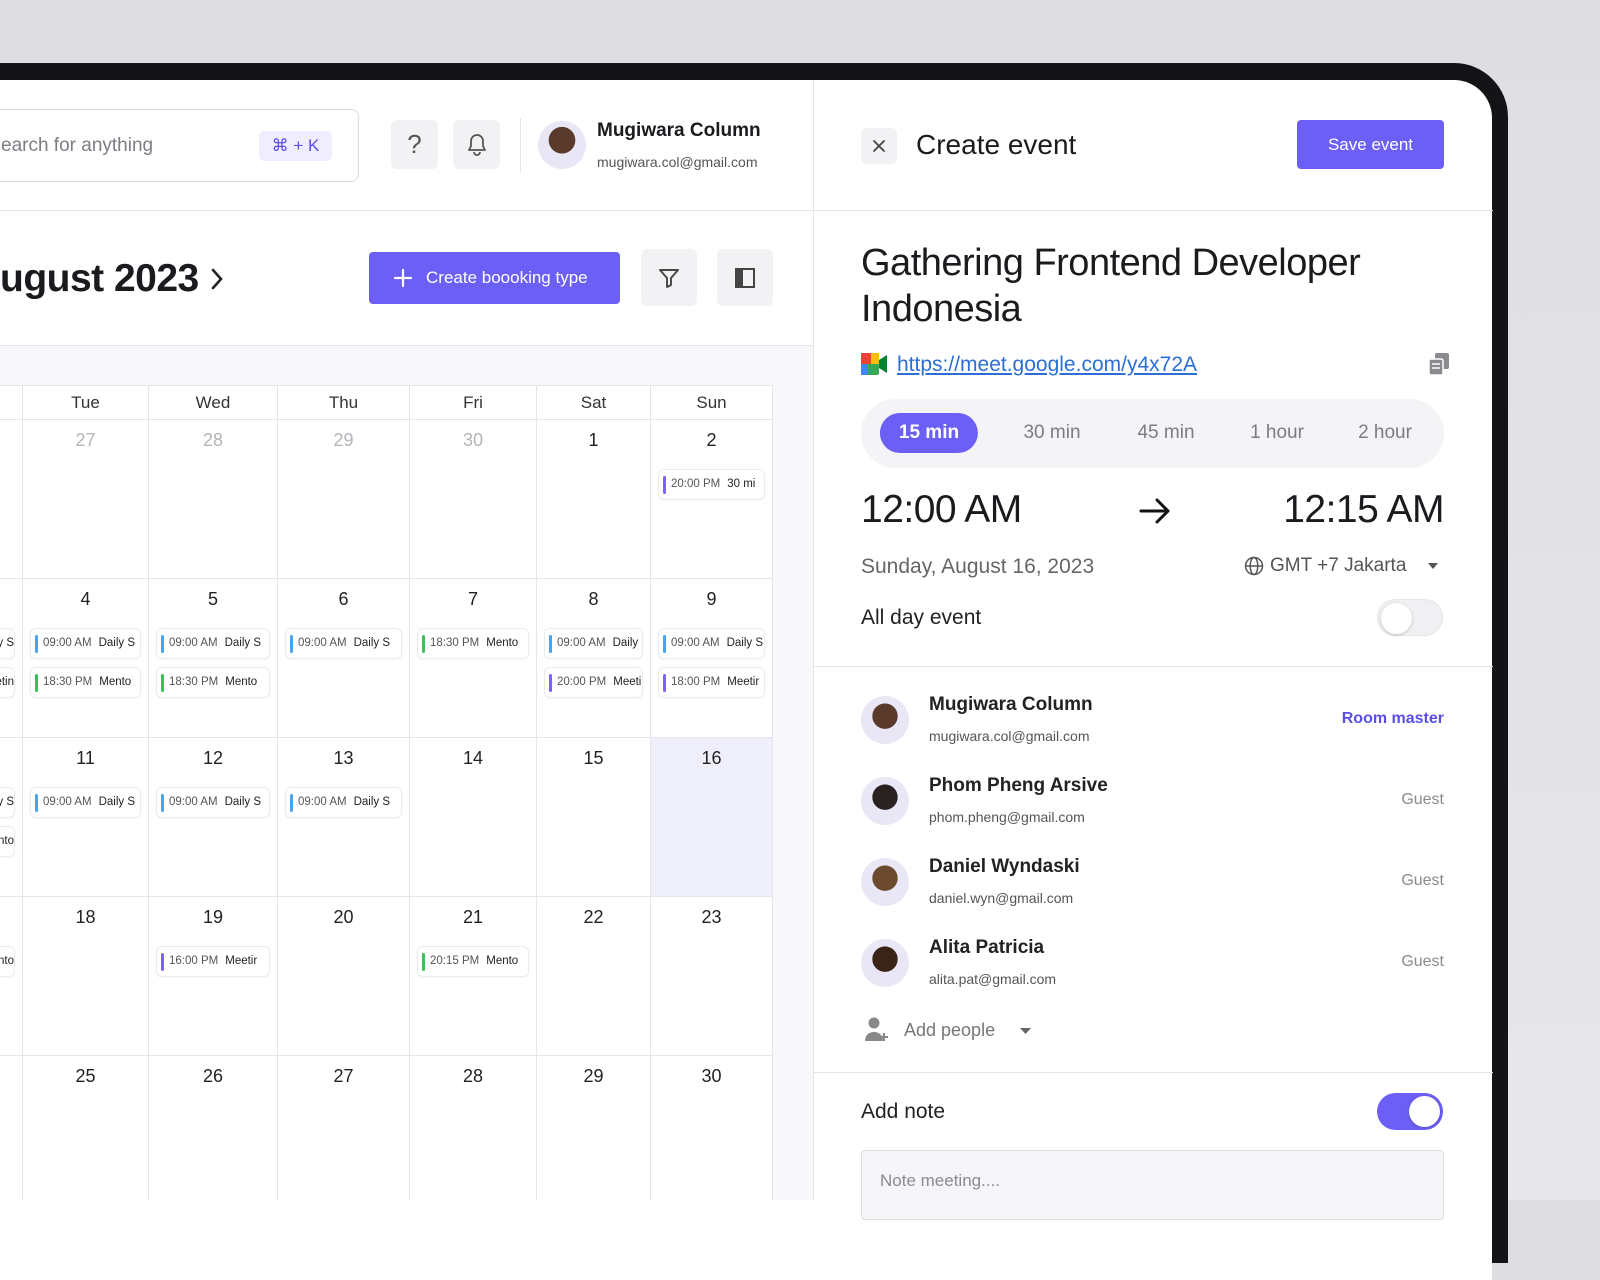  What do you see at coordinates (476, 144) in the screenshot?
I see `notification-button` at bounding box center [476, 144].